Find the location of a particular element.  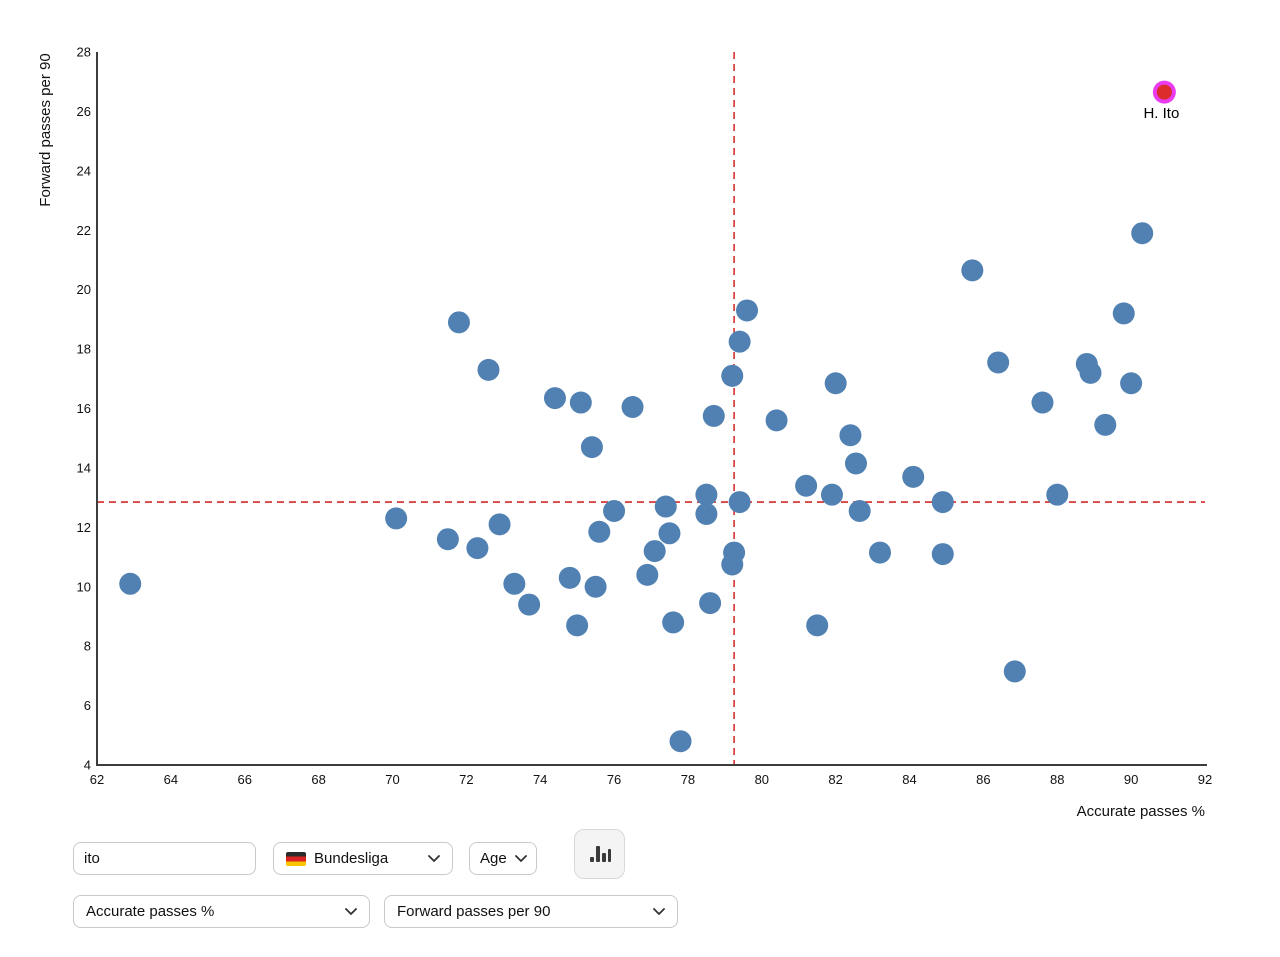

y-metric-select-value: Forward passes per 90 is located at coordinates (474, 911).